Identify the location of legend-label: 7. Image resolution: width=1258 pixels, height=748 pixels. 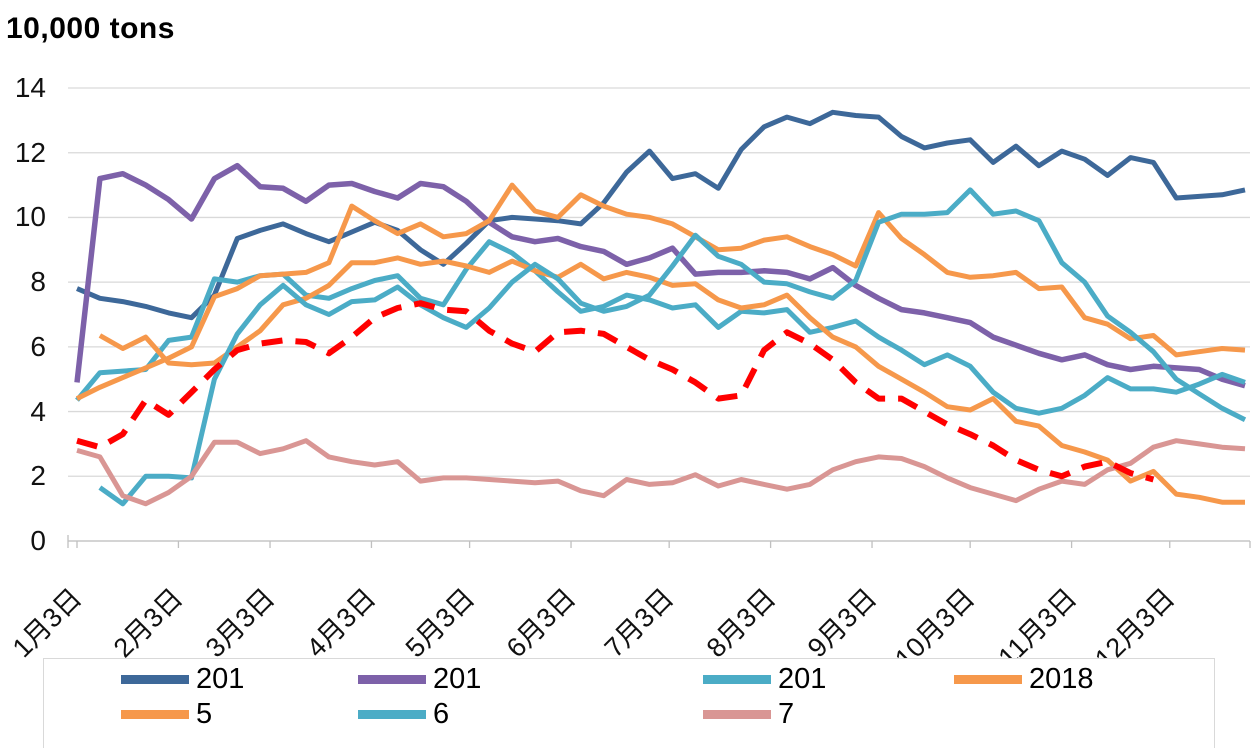
(786, 713).